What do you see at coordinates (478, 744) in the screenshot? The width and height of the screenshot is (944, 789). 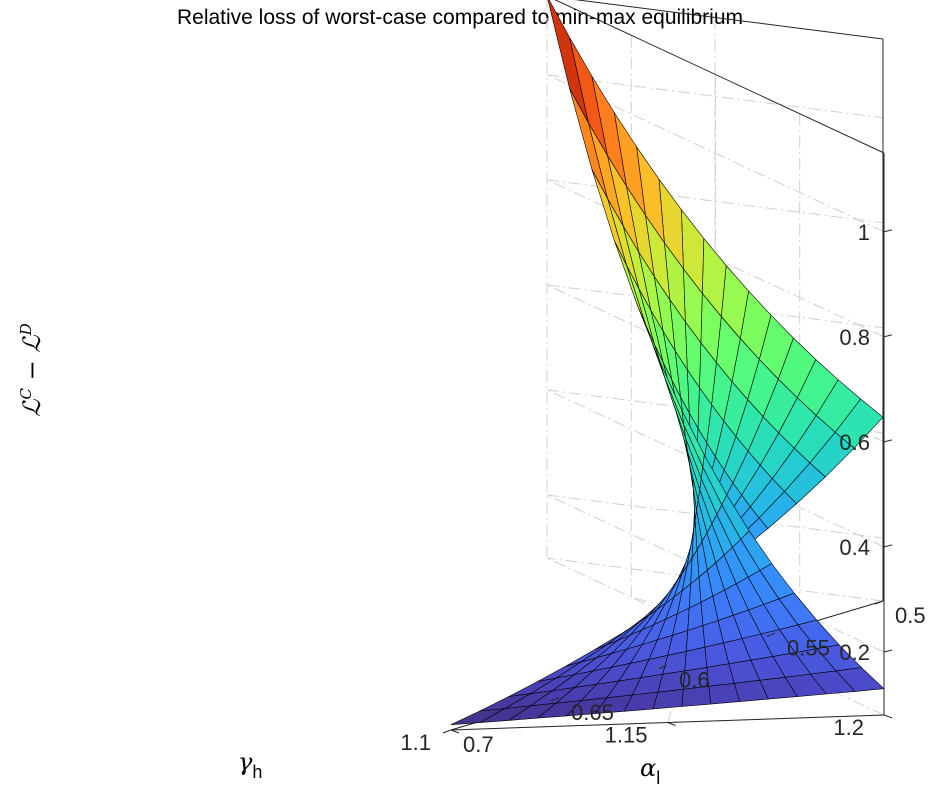 I see `x-tick-label: 0.7` at bounding box center [478, 744].